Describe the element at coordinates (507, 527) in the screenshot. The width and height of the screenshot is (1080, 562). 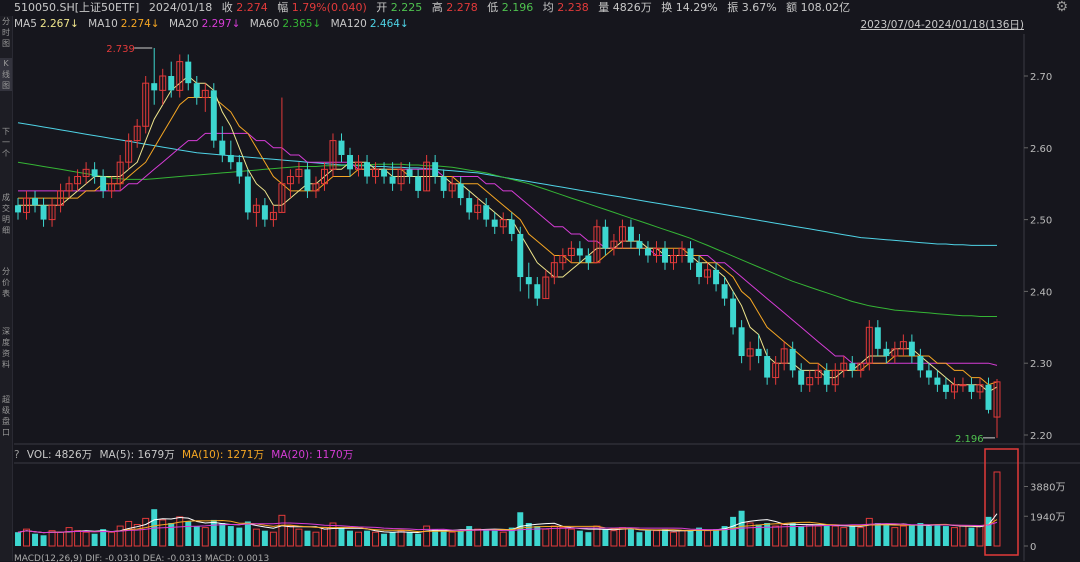
I see `vol-ma20-line` at that location.